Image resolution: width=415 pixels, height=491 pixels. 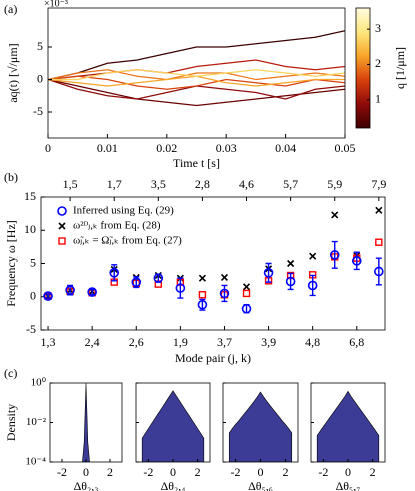 I want to click on x-tick-label: 6,8, so click(x=356, y=342).